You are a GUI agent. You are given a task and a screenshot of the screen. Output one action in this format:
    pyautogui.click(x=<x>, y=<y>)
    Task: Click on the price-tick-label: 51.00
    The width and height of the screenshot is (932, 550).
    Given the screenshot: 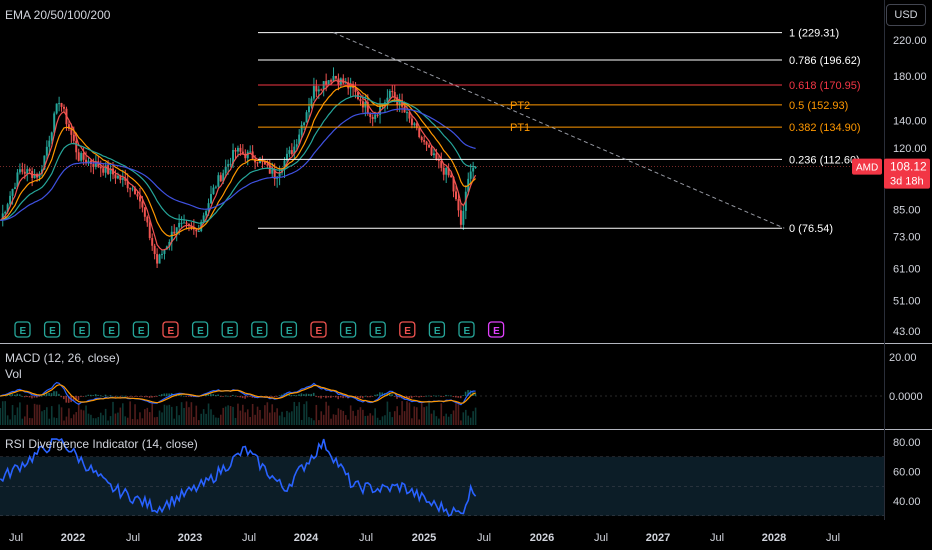 What is the action you would take?
    pyautogui.click(x=907, y=302)
    